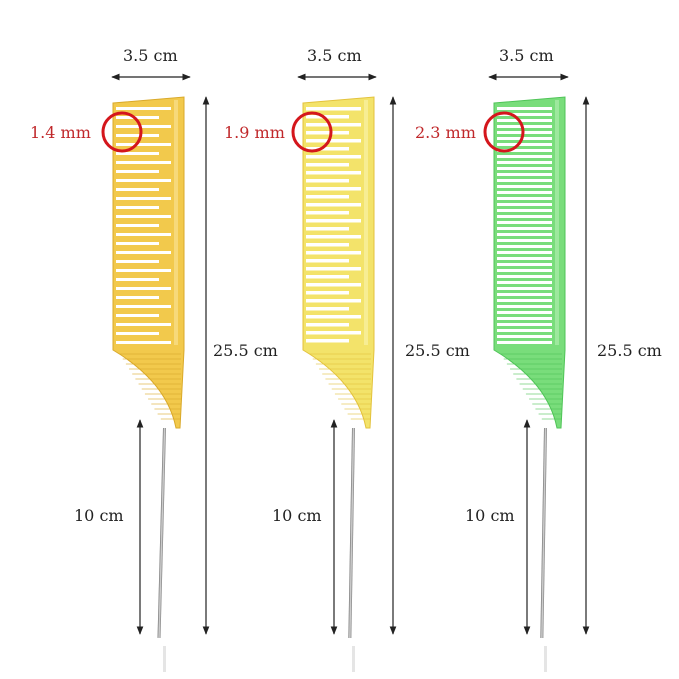 The image size is (679, 679). What do you see at coordinates (526, 55) in the screenshot?
I see `comb-3-width-label: 3.5 cm` at bounding box center [526, 55].